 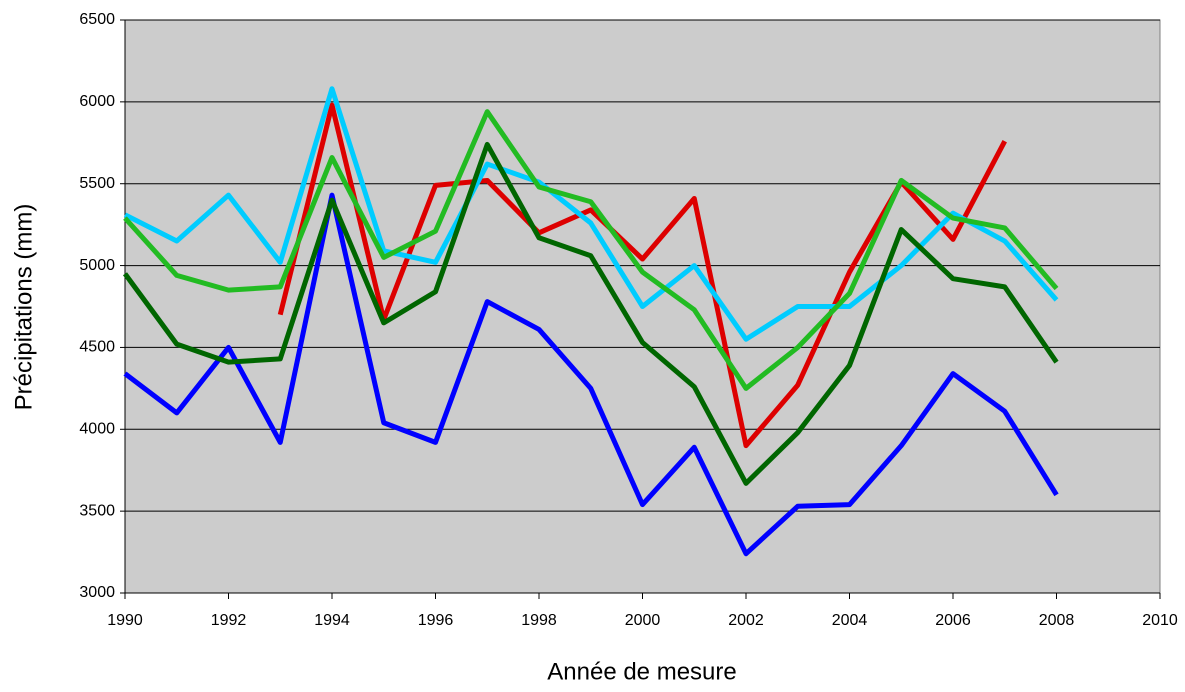 What do you see at coordinates (125, 620) in the screenshot?
I see `x-tick-label: 1990` at bounding box center [125, 620].